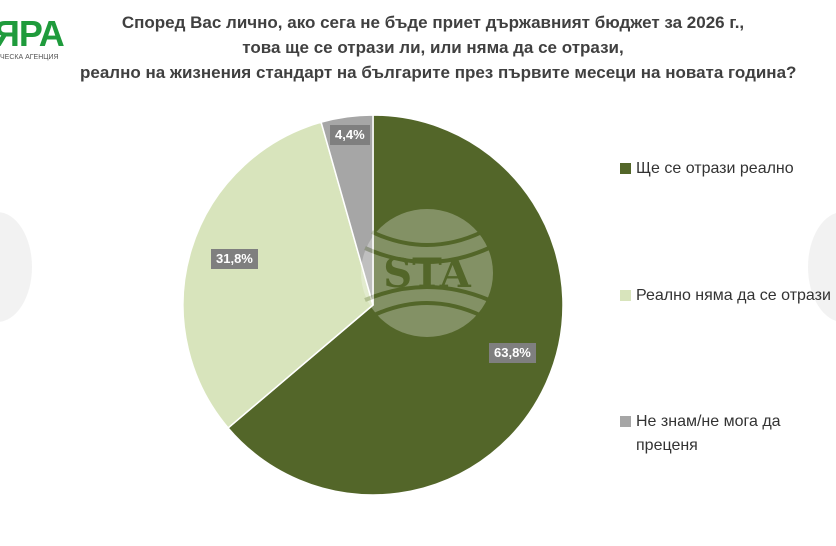 Image resolution: width=836 pixels, height=546 pixels. What do you see at coordinates (234, 259) in the screenshot?
I see `data-label-will-not-affect: 31,8%` at bounding box center [234, 259].